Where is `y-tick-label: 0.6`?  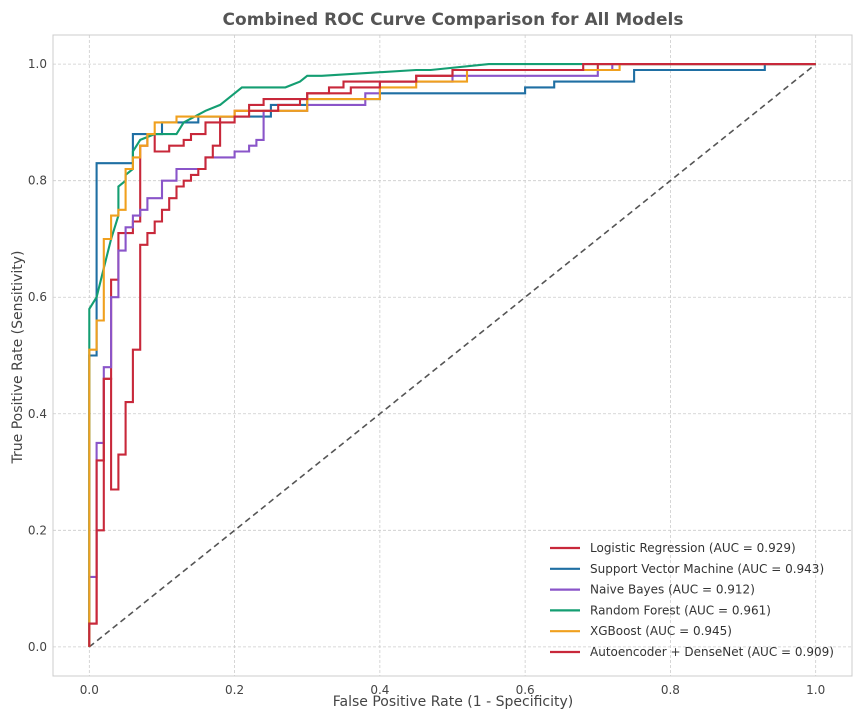 y-tick-label: 0.6 is located at coordinates (37, 297).